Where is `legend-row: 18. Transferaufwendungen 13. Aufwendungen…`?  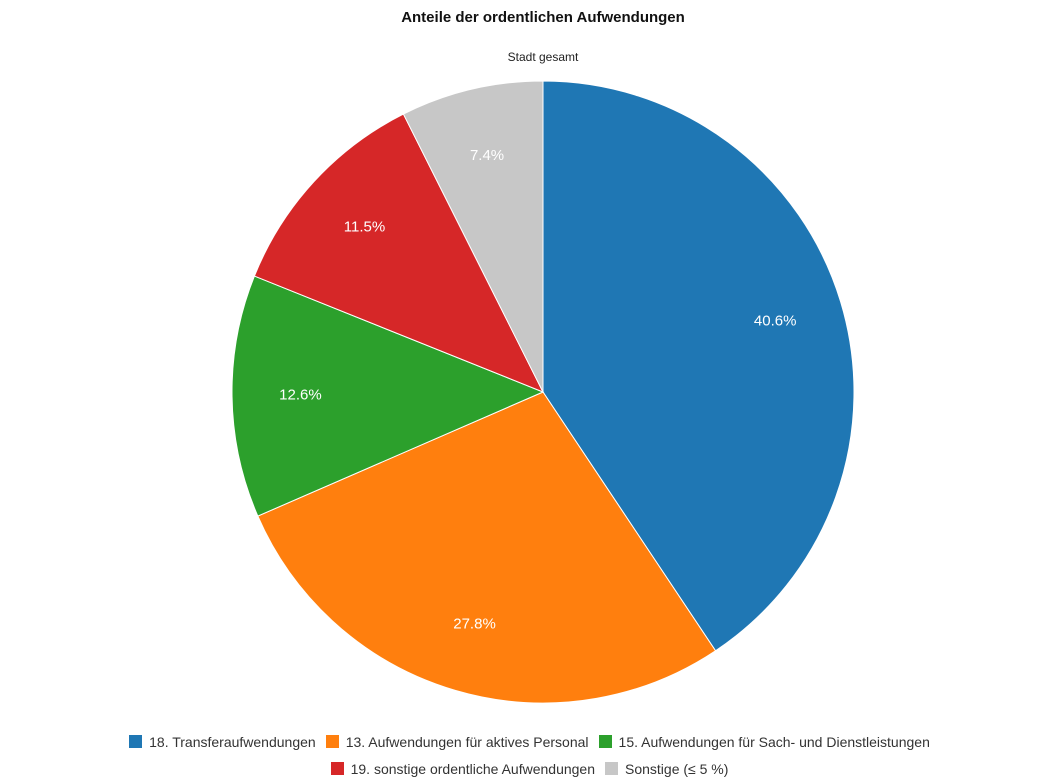
legend-row: 18. Transferaufwendungen 13. Aufwendungen… is located at coordinates (529, 741).